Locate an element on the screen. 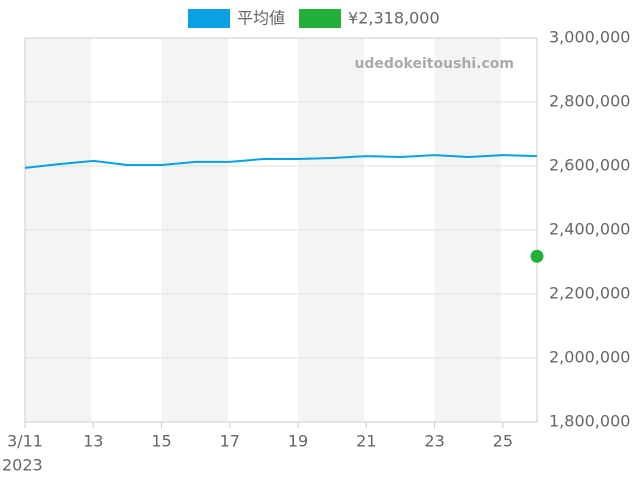 This screenshot has width=640, height=484. point is located at coordinates (537, 256).